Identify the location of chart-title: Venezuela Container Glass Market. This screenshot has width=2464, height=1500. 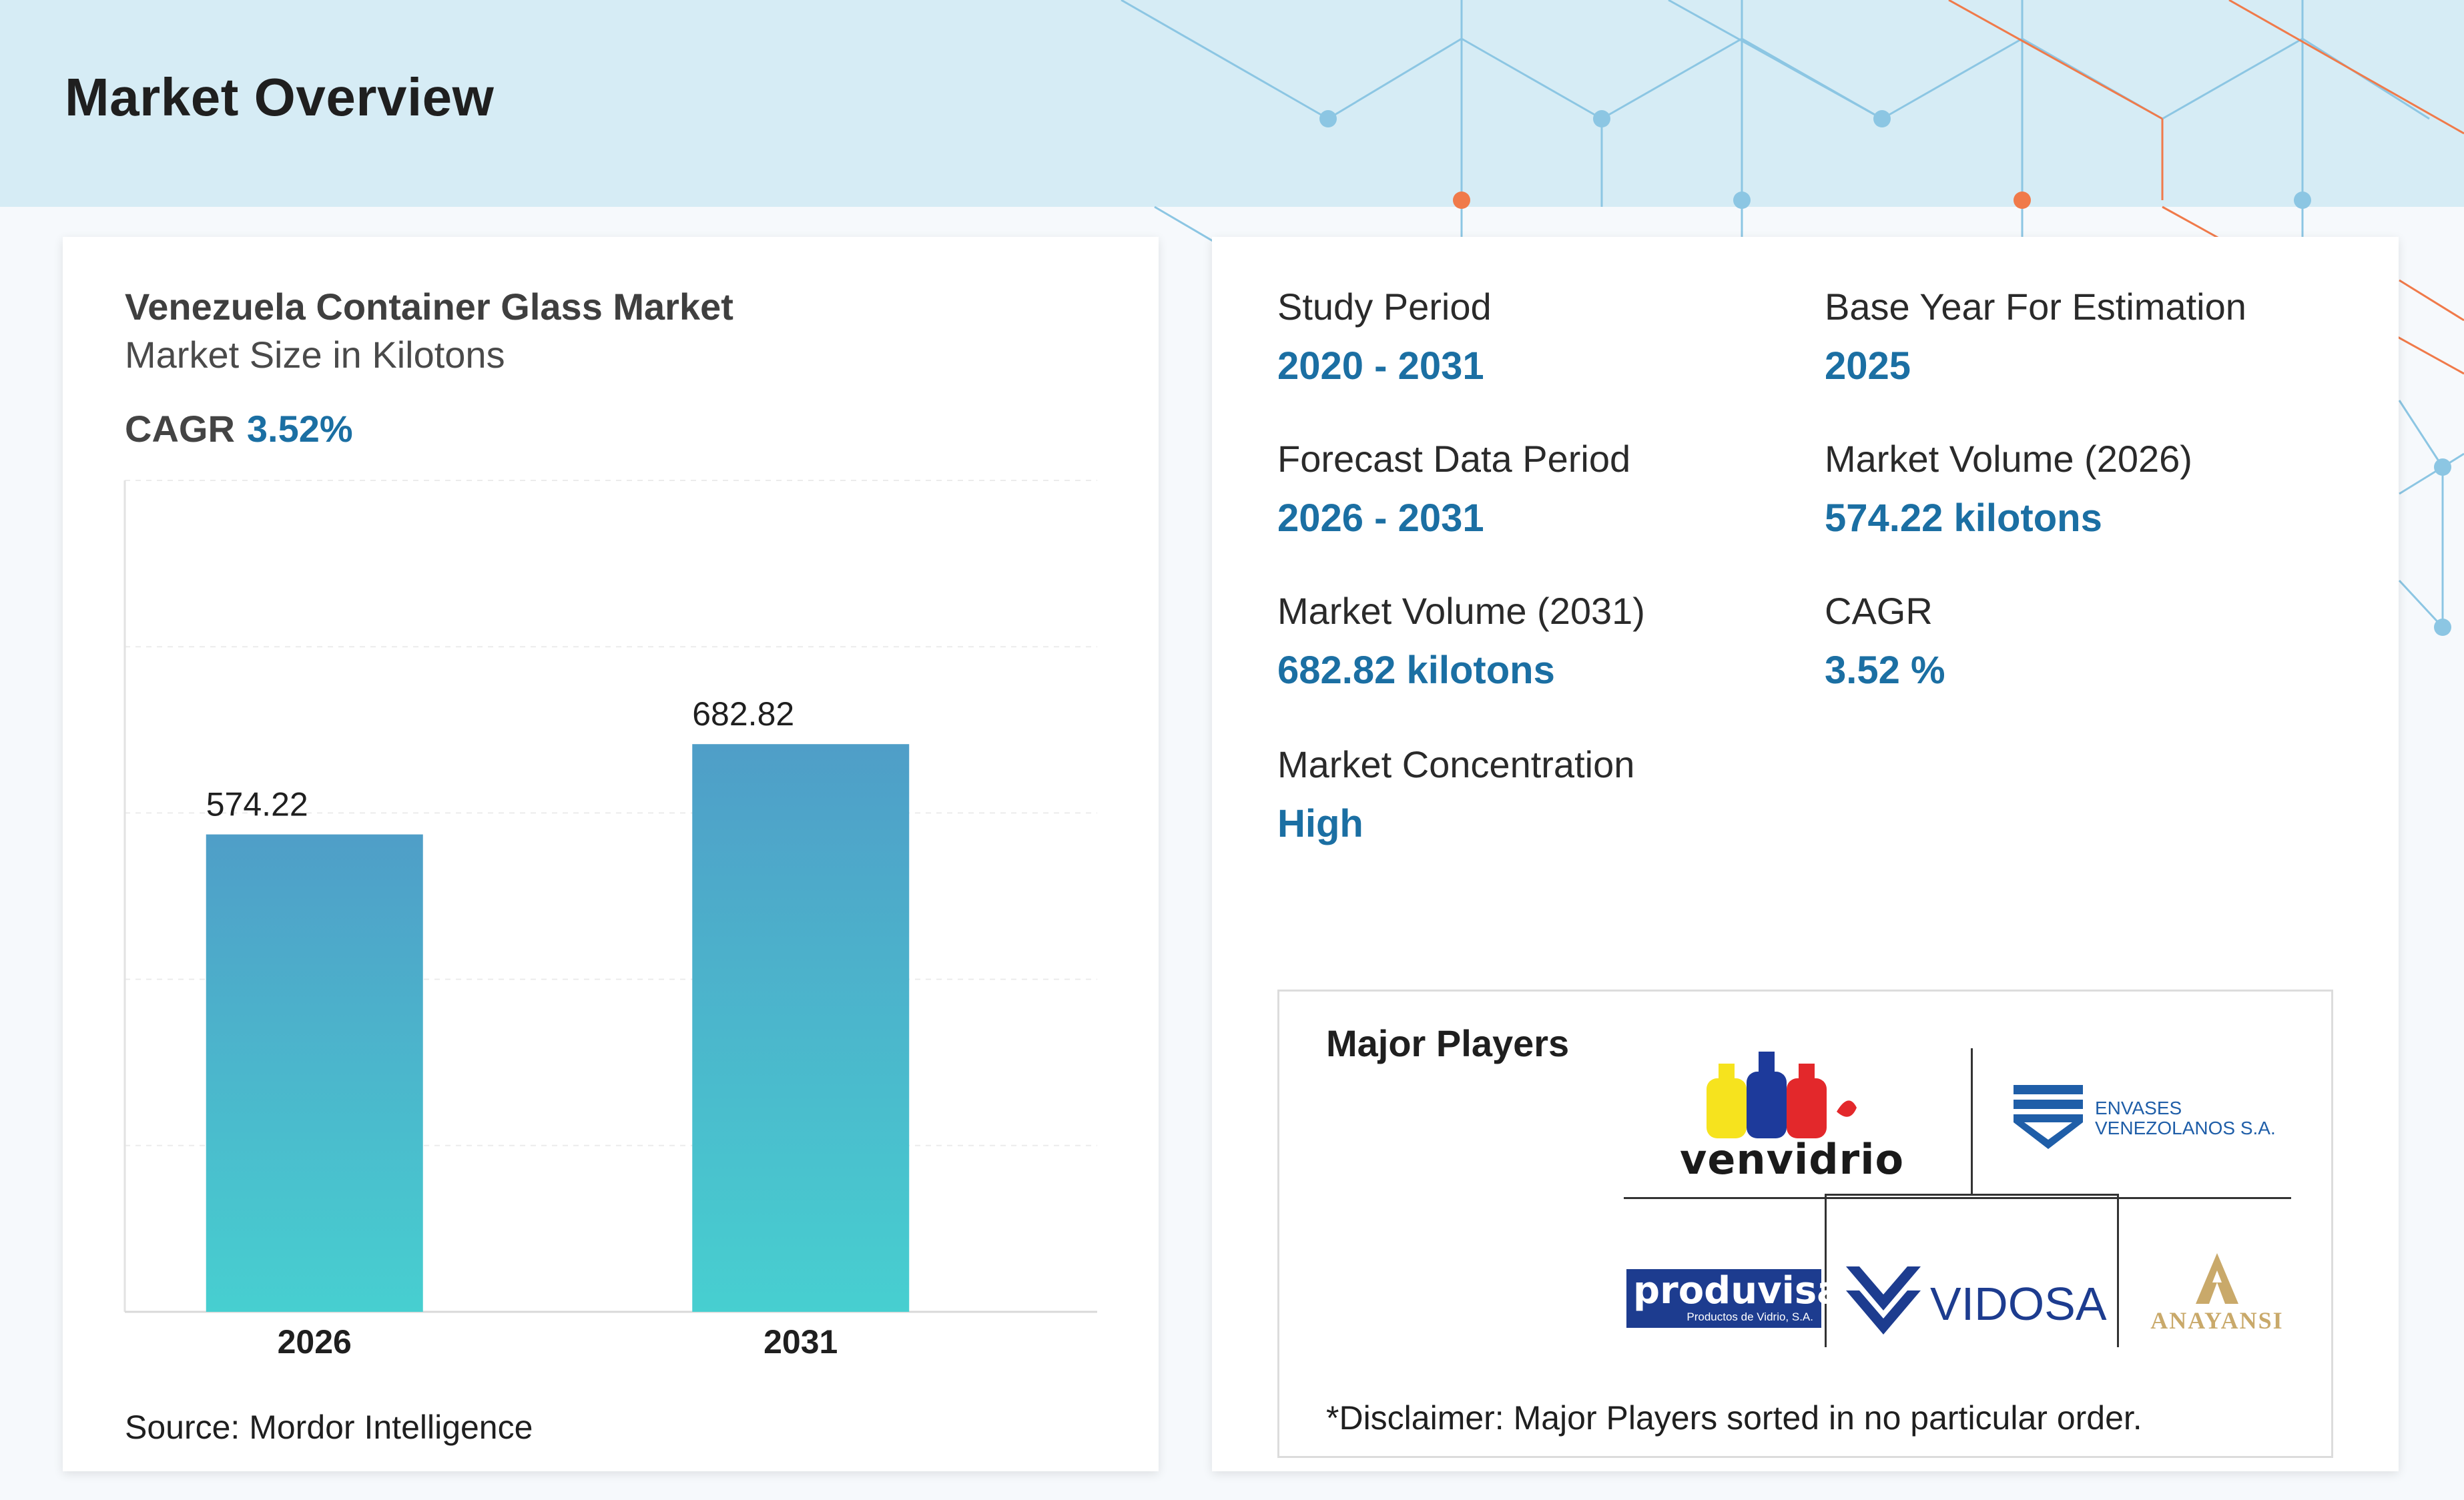
(429, 307).